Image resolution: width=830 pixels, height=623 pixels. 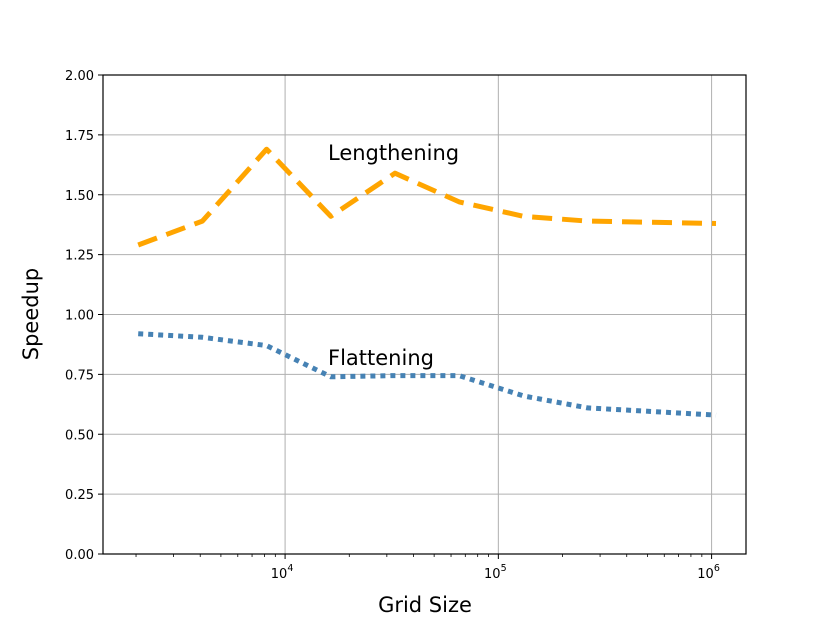 What do you see at coordinates (282, 572) in the screenshot?
I see `x-tick-label: 10⁴` at bounding box center [282, 572].